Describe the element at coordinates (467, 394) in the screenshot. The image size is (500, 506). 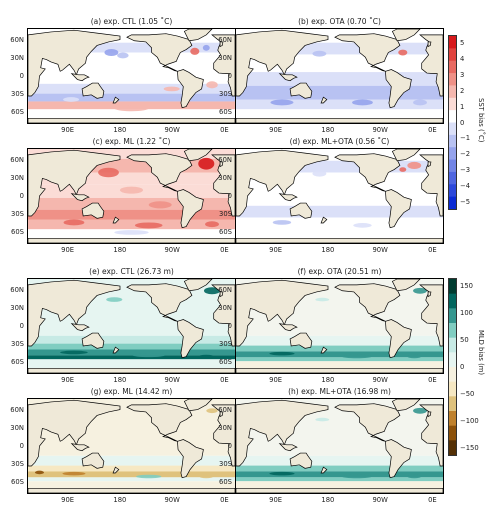
I see `mld-colorbar-tick: −50` at that location.